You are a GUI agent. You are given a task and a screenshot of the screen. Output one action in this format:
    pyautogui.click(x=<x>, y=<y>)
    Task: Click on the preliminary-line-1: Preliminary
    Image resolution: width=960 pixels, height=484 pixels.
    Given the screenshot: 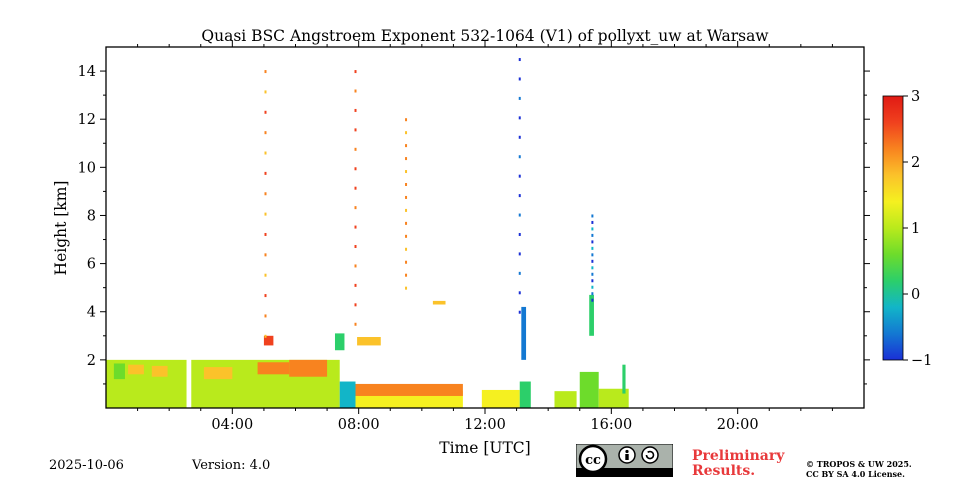 What is the action you would take?
    pyautogui.click(x=738, y=456)
    